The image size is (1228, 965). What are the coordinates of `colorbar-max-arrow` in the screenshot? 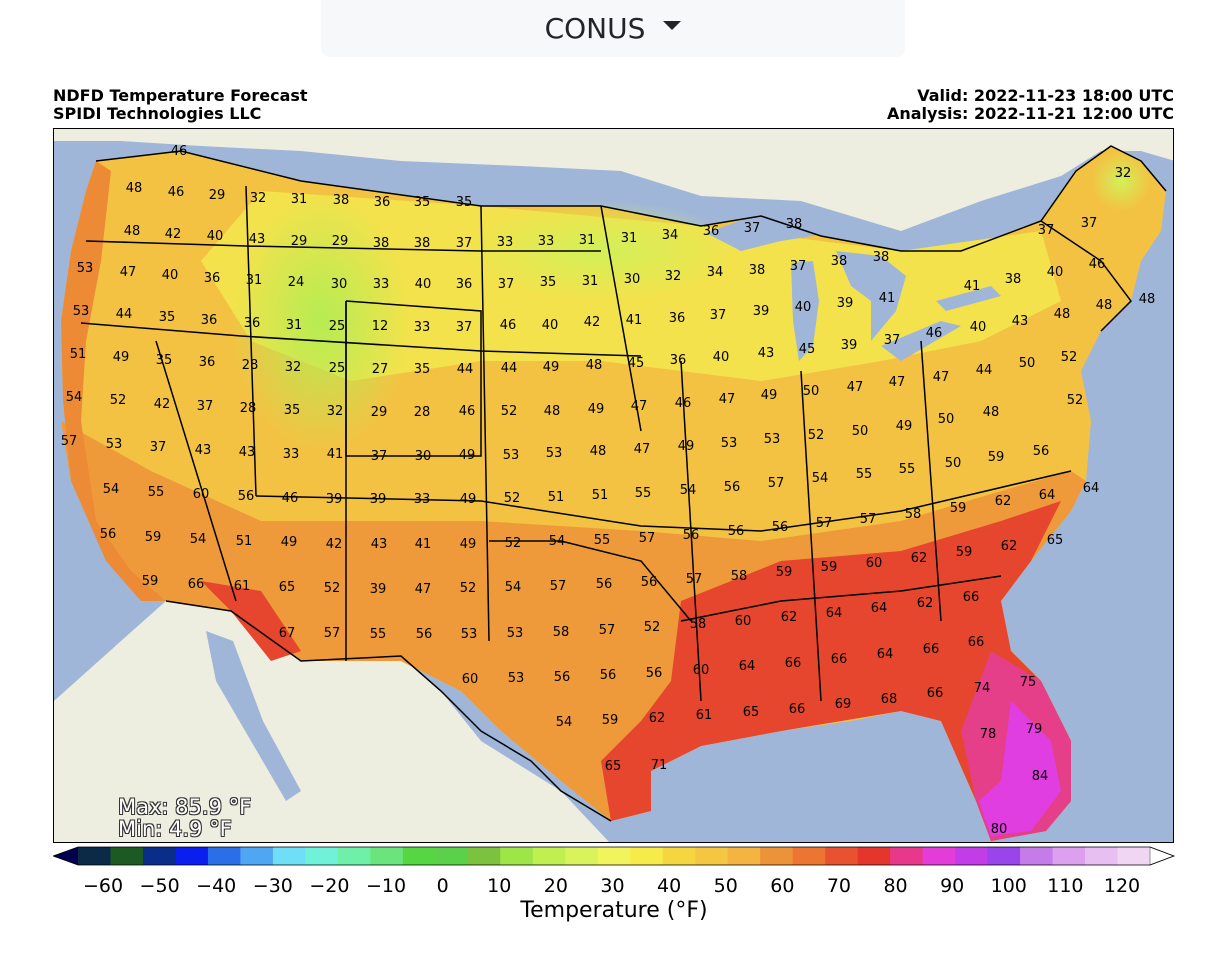 It's located at (1162, 856).